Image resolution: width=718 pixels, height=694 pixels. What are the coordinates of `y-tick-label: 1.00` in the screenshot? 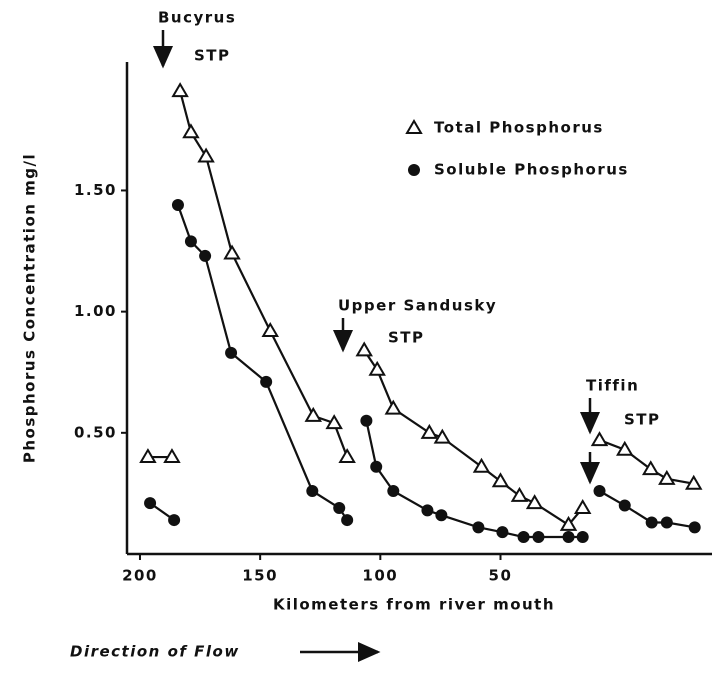 It's located at (95, 311).